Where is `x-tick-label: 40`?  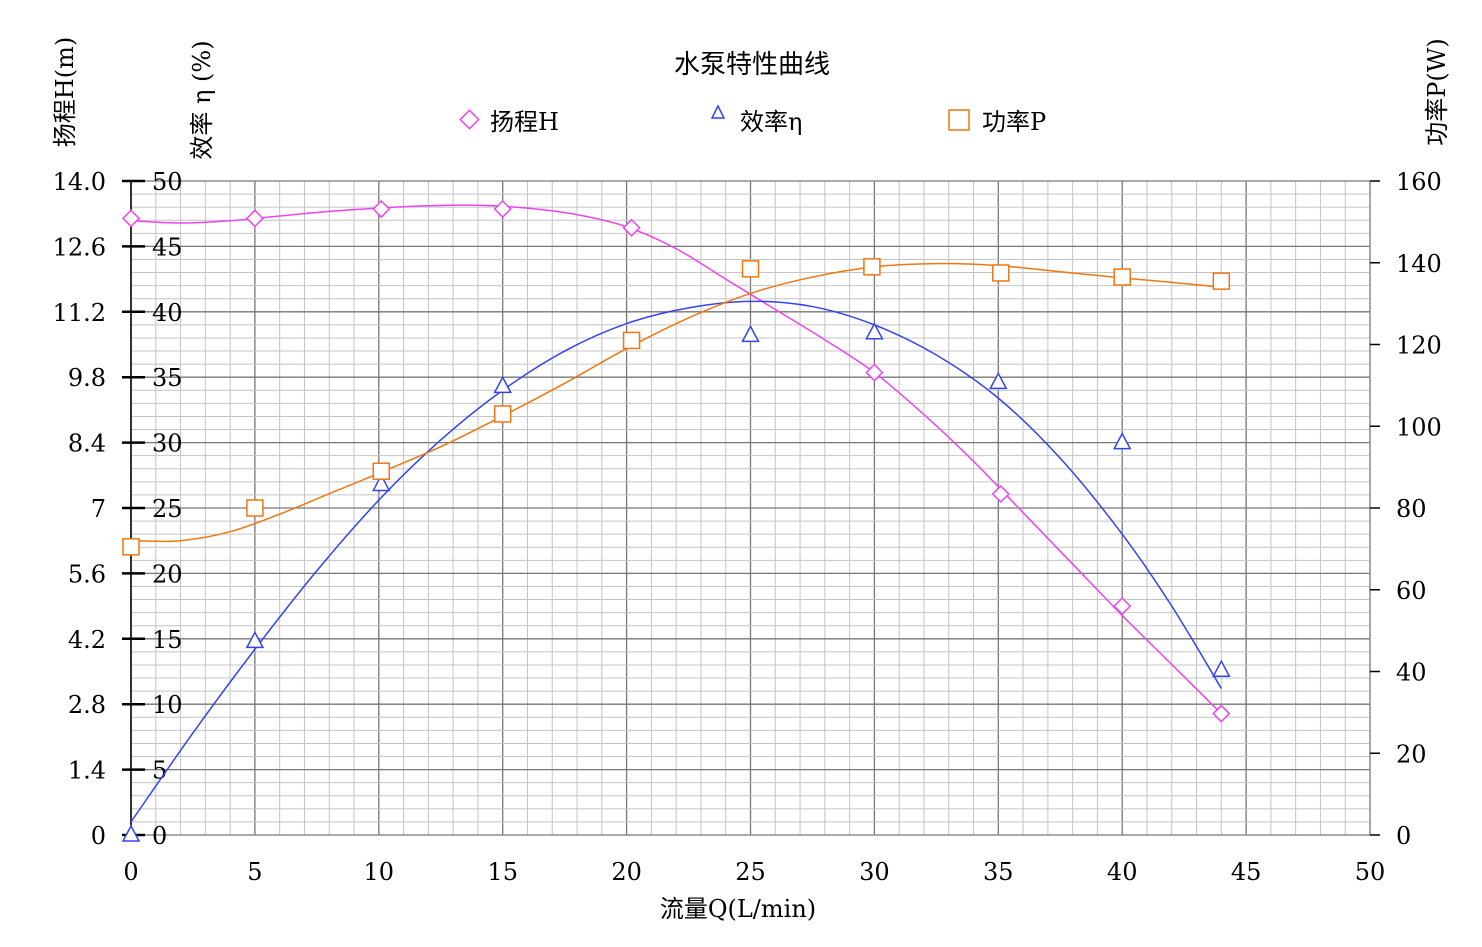 x-tick-label: 40 is located at coordinates (1122, 872).